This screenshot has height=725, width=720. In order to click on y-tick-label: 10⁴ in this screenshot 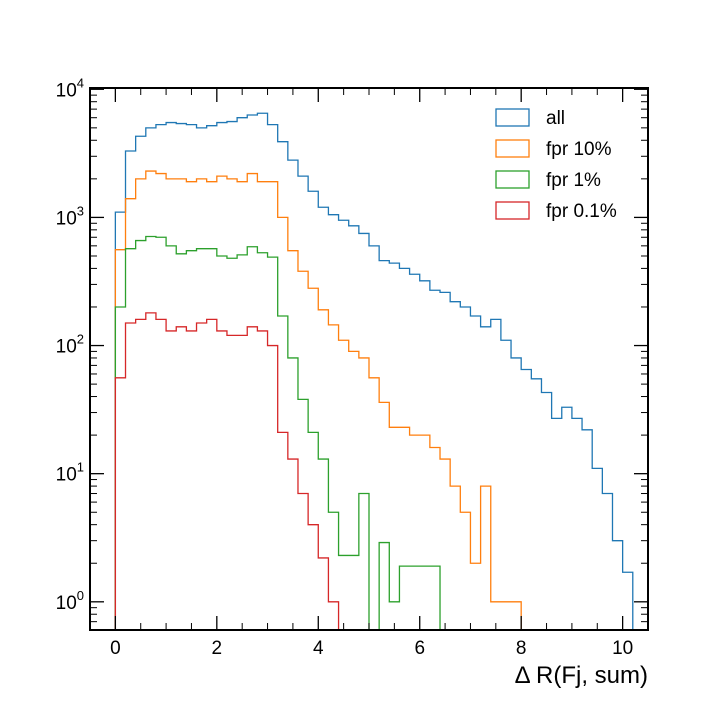, I will do `click(70, 88)`.